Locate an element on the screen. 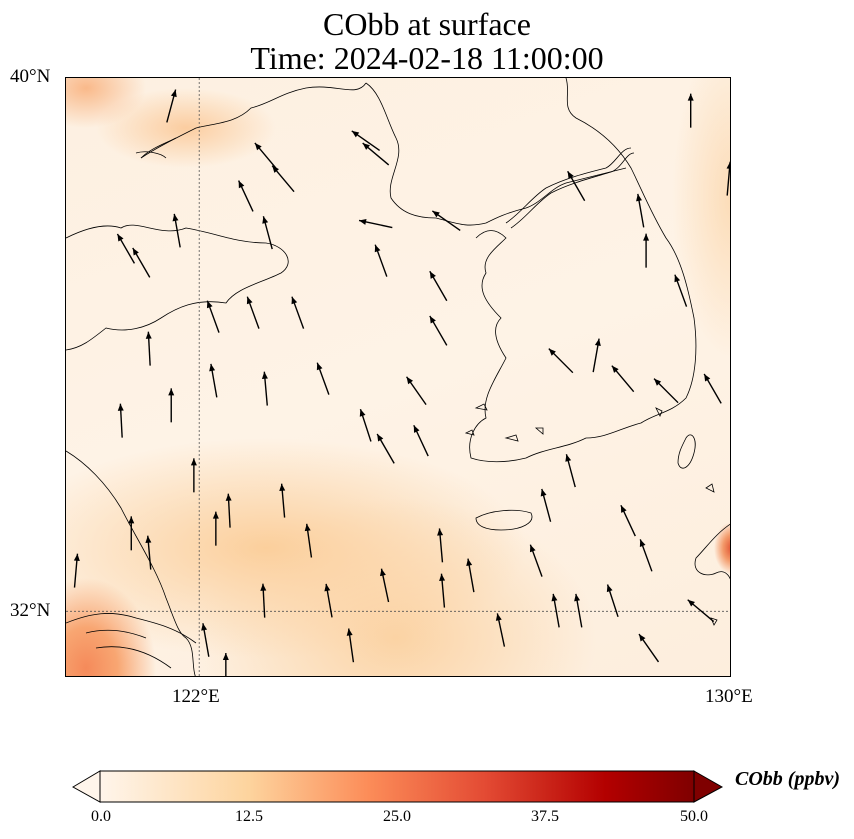  colorbar-tick-0: 0.0 is located at coordinates (101, 816).